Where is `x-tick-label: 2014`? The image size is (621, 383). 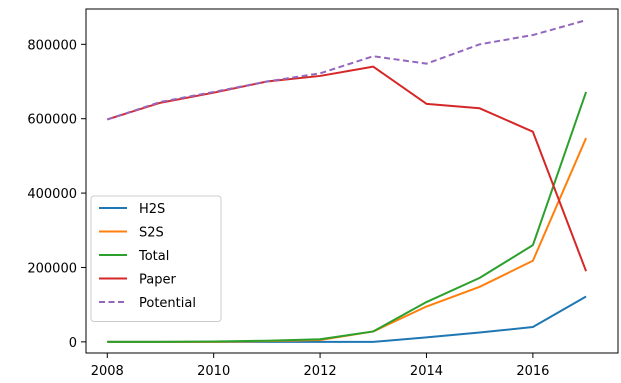
x-tick-label: 2014 is located at coordinates (426, 371).